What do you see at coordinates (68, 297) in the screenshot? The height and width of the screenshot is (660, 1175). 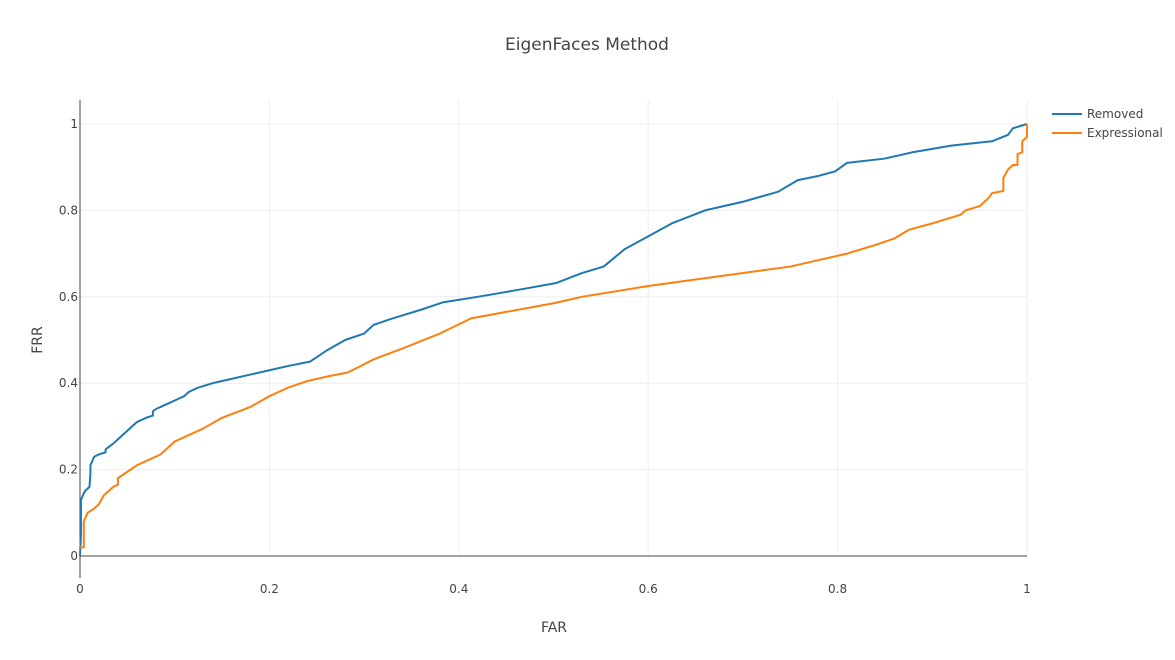 I see `y-tick-label: 0.6` at bounding box center [68, 297].